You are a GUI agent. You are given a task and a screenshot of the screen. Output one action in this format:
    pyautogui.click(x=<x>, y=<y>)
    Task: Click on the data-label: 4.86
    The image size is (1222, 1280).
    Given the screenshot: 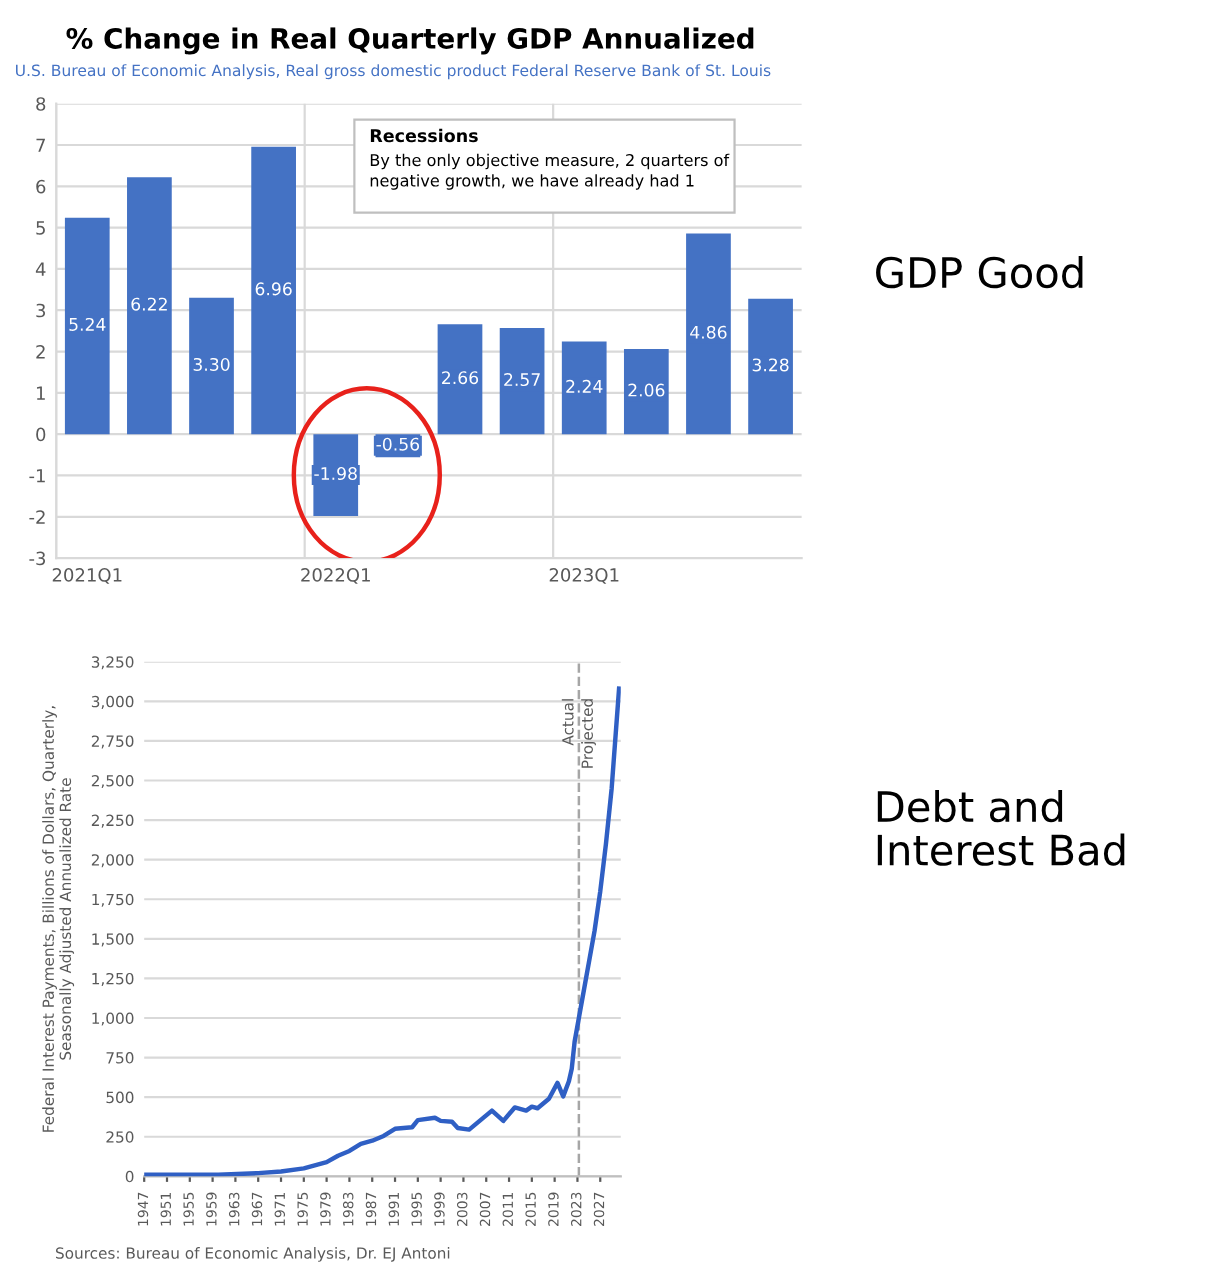 What is the action you would take?
    pyautogui.click(x=708, y=332)
    